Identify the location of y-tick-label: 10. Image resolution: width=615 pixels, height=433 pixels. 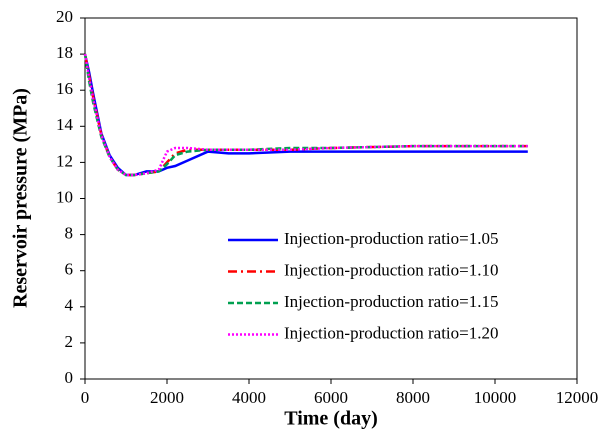
(64, 196).